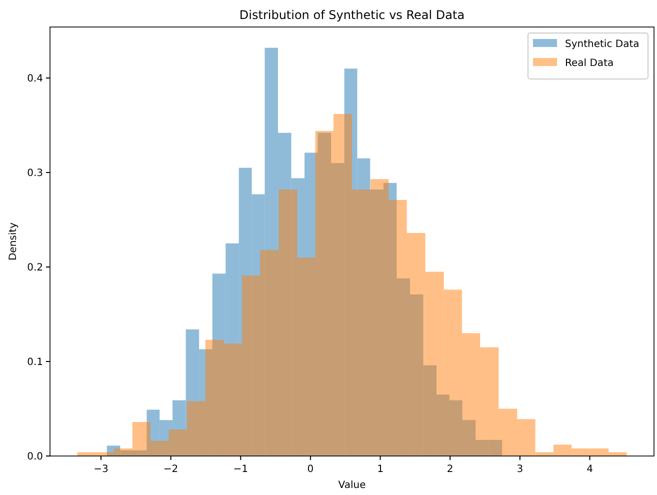 Image resolution: width=657 pixels, height=495 pixels. I want to click on legend-label: Synthetic Data, so click(602, 44).